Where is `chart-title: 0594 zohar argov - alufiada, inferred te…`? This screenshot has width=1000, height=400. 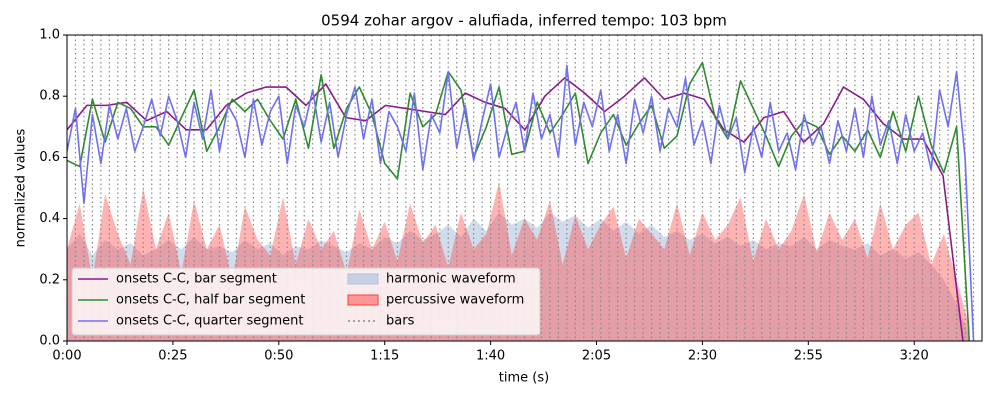
chart-title: 0594 zohar argov - alufiada, inferred te… is located at coordinates (524, 21).